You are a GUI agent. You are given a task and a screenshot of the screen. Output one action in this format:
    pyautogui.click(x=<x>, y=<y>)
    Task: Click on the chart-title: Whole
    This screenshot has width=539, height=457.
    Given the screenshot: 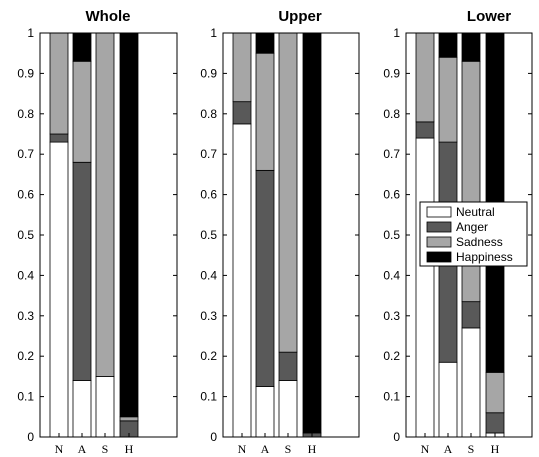 What is the action you would take?
    pyautogui.click(x=108, y=16)
    